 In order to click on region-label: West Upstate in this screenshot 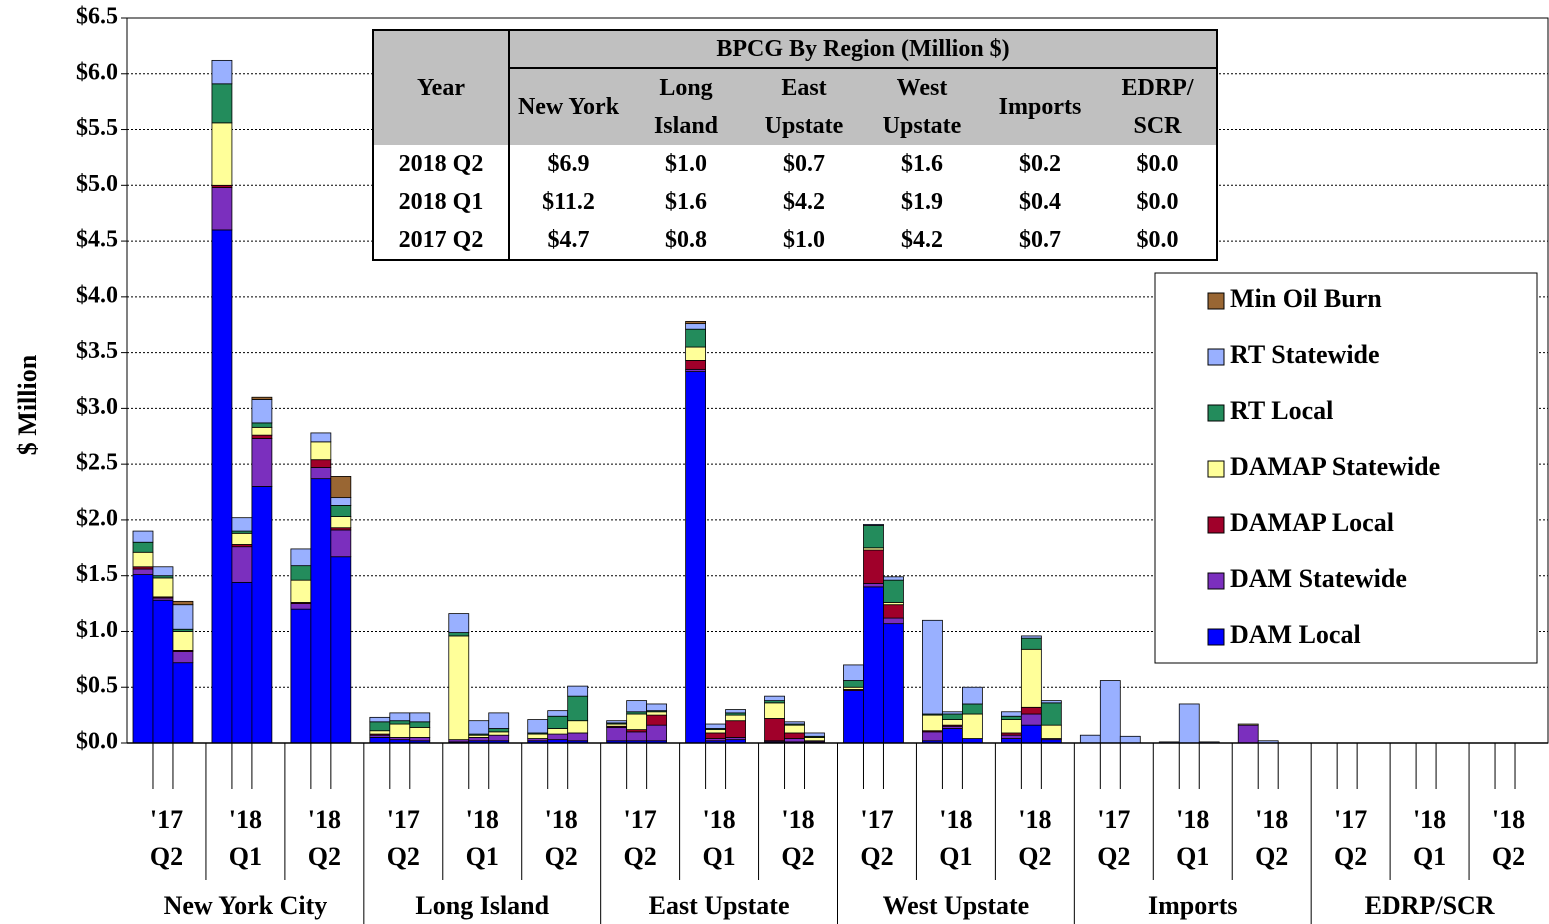, I will do `click(956, 905)`.